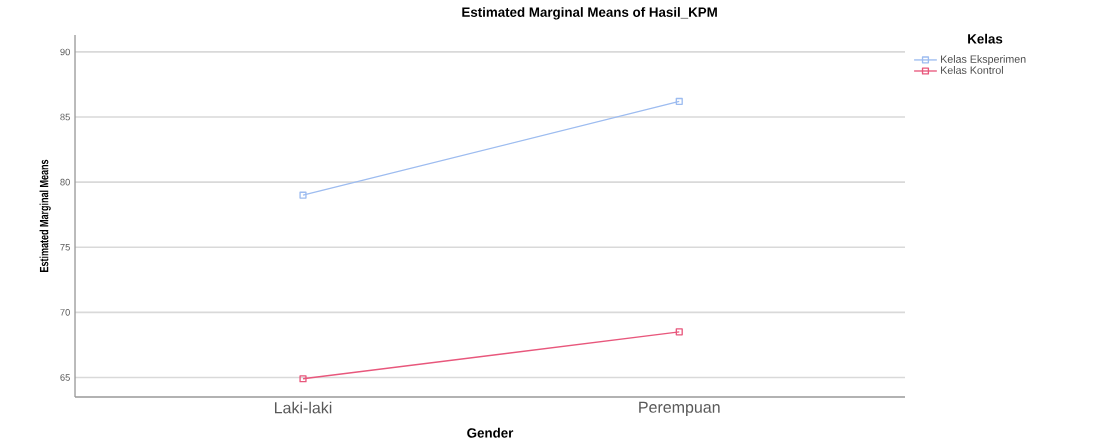 This screenshot has width=1103, height=445. What do you see at coordinates (679, 409) in the screenshot?
I see `x-tick-label: Perempuan` at bounding box center [679, 409].